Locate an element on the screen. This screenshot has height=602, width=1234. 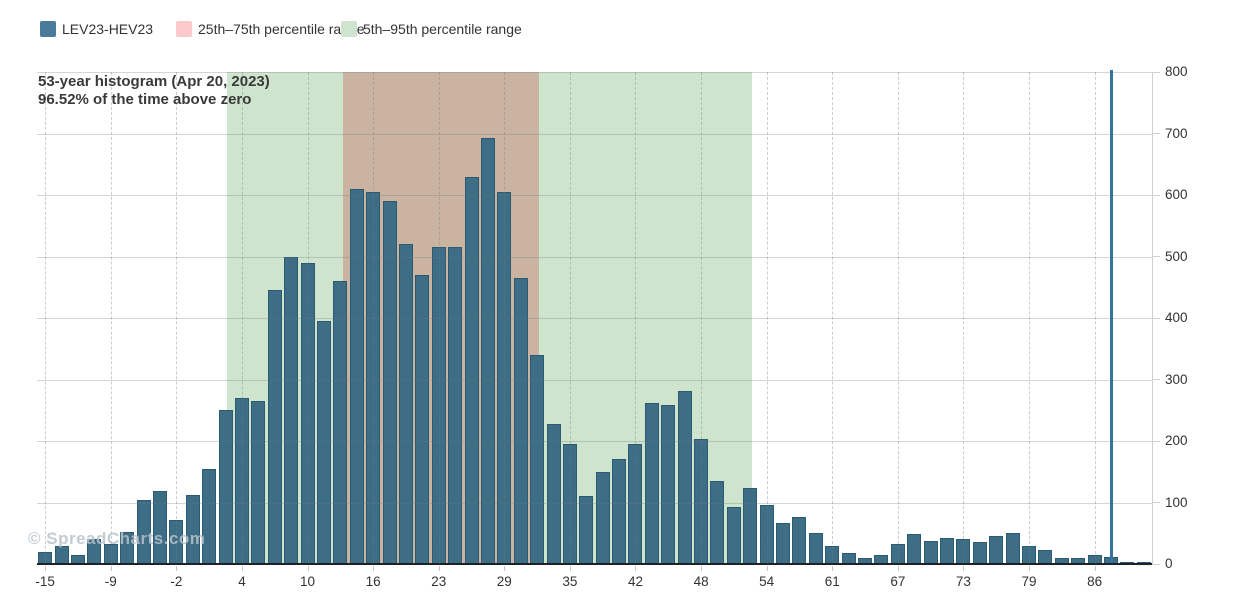
chart-title-line1: 53-year histogram (Apr 20, 2023) is located at coordinates (154, 81).